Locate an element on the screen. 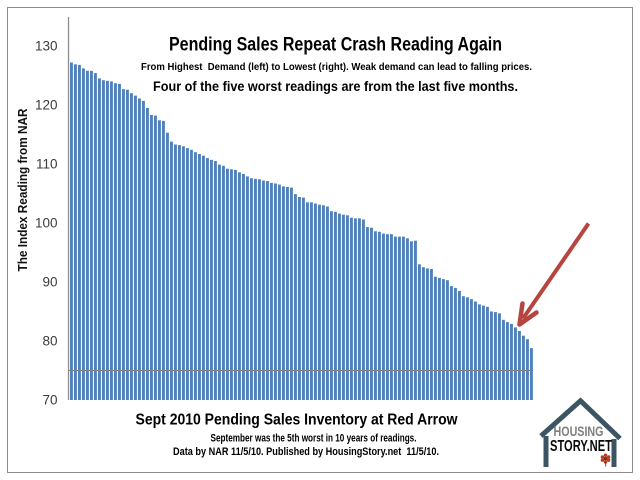  svg-text: HOUSING is located at coordinates (579, 431).